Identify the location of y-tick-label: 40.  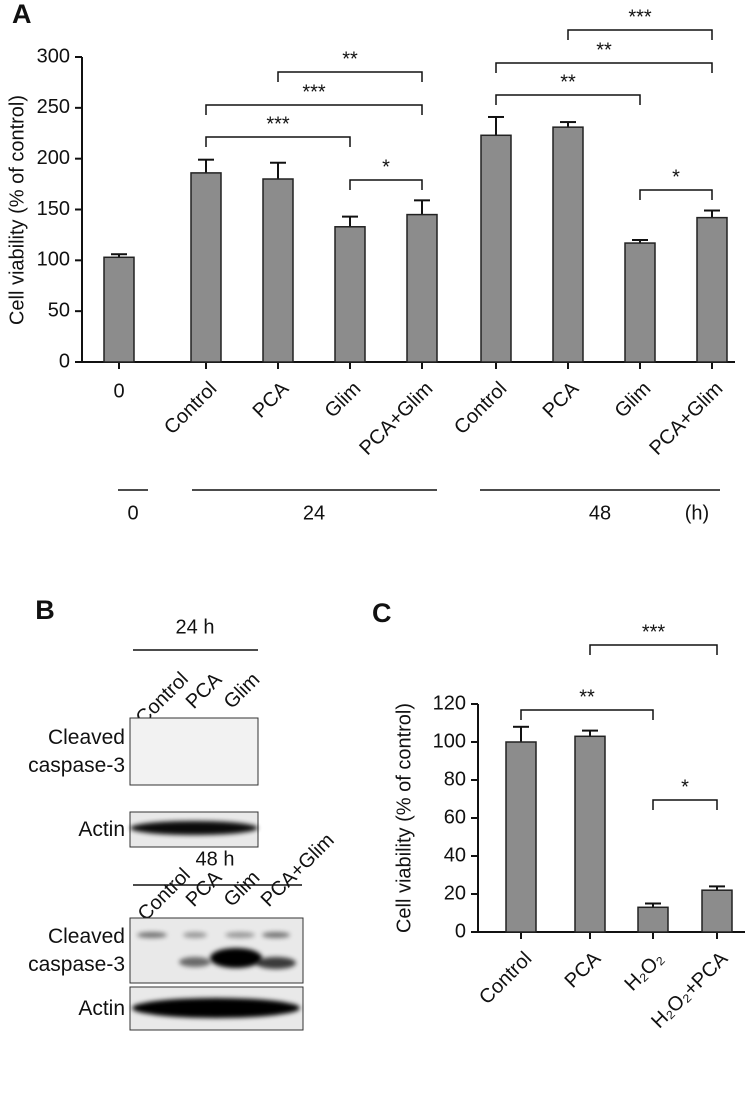
(455, 855).